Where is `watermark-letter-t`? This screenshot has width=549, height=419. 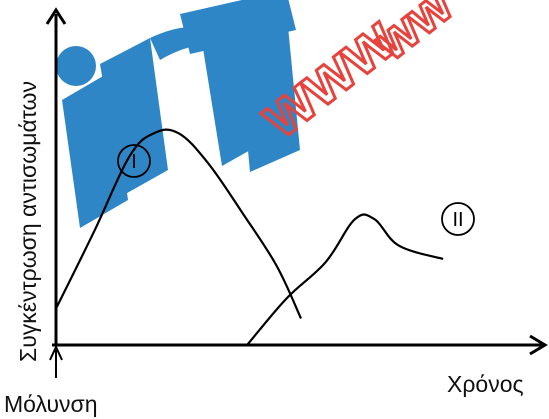
watermark-letter-t is located at coordinates (240, 86).